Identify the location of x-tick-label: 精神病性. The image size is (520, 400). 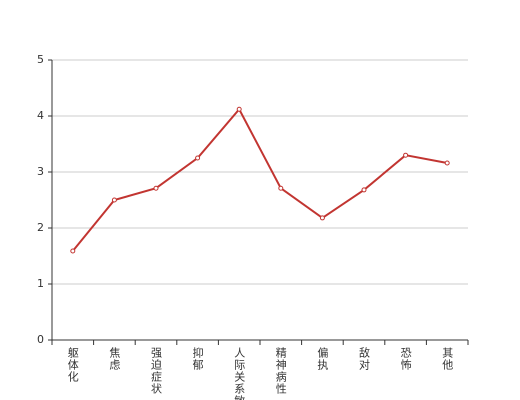
(280, 371).